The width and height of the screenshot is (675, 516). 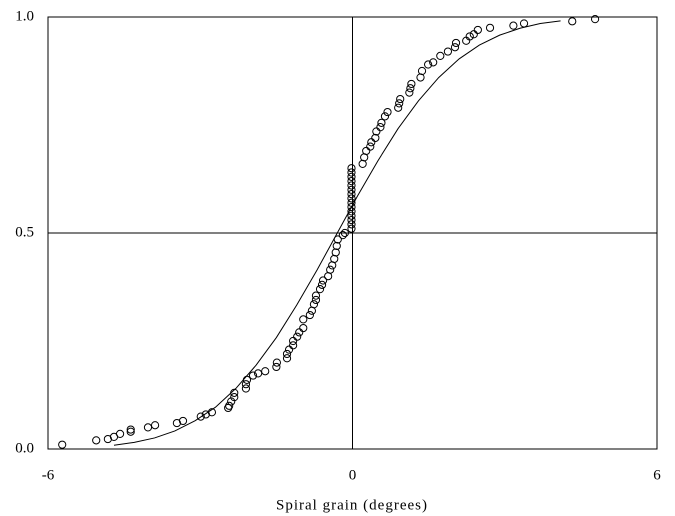 What do you see at coordinates (24, 16) in the screenshot?
I see `y-tick-label: 1.0` at bounding box center [24, 16].